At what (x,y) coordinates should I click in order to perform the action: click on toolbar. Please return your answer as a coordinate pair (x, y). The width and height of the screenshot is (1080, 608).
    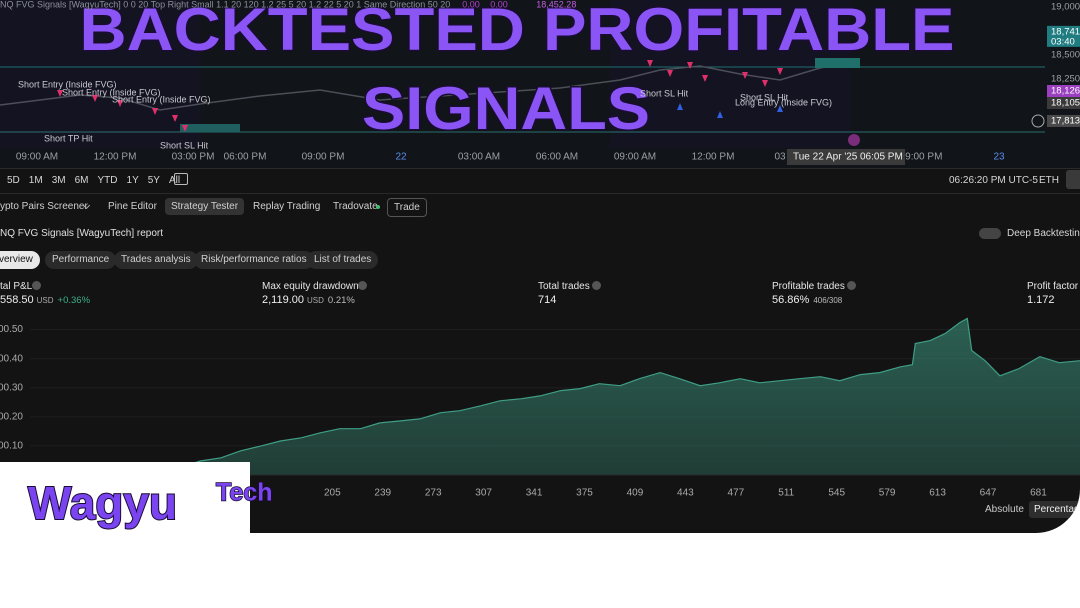
    Looking at the image, I should click on (540, 181).